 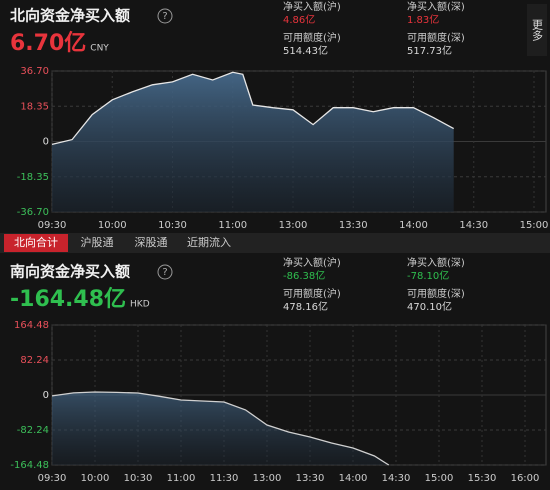 I want to click on y-tick-label: -164.48, so click(x=29, y=465).